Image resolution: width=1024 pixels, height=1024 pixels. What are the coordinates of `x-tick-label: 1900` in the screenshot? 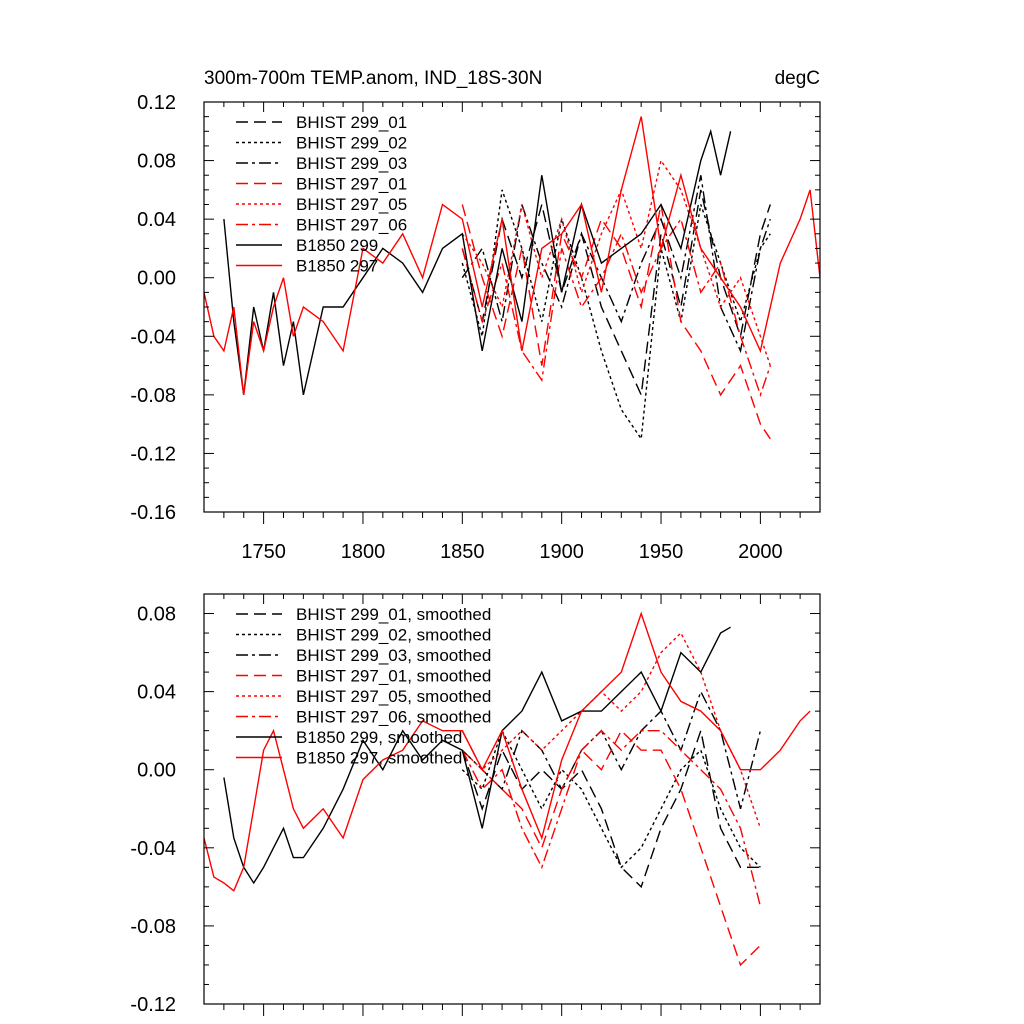 It's located at (561, 552).